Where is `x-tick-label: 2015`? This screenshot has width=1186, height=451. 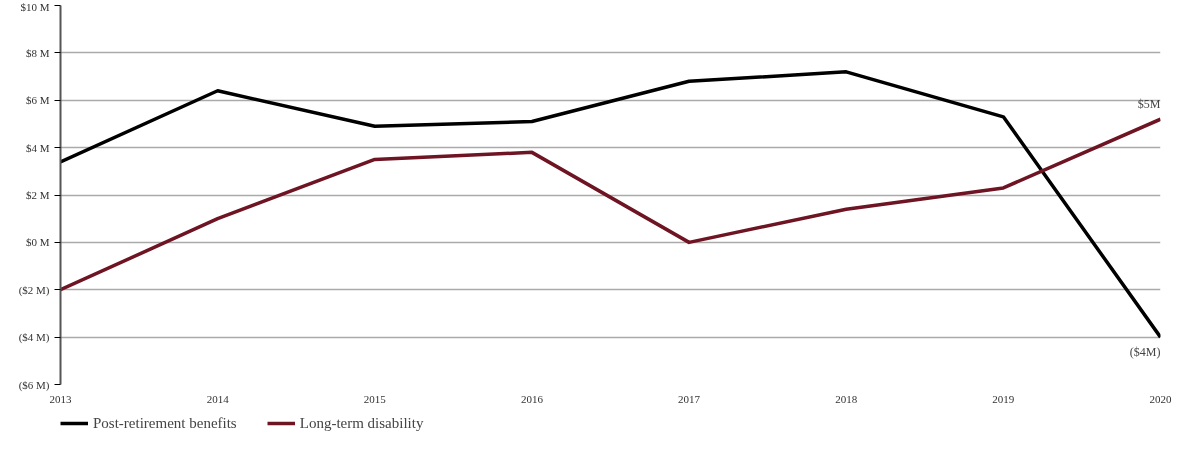 x-tick-label: 2015 is located at coordinates (375, 398).